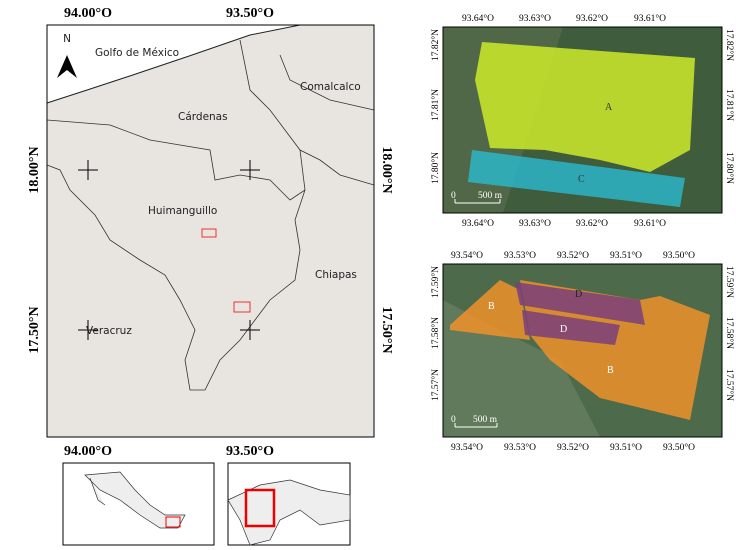 Image resolution: width=736 pixels, height=550 pixels. I want to click on place: Chiapas, so click(336, 275).